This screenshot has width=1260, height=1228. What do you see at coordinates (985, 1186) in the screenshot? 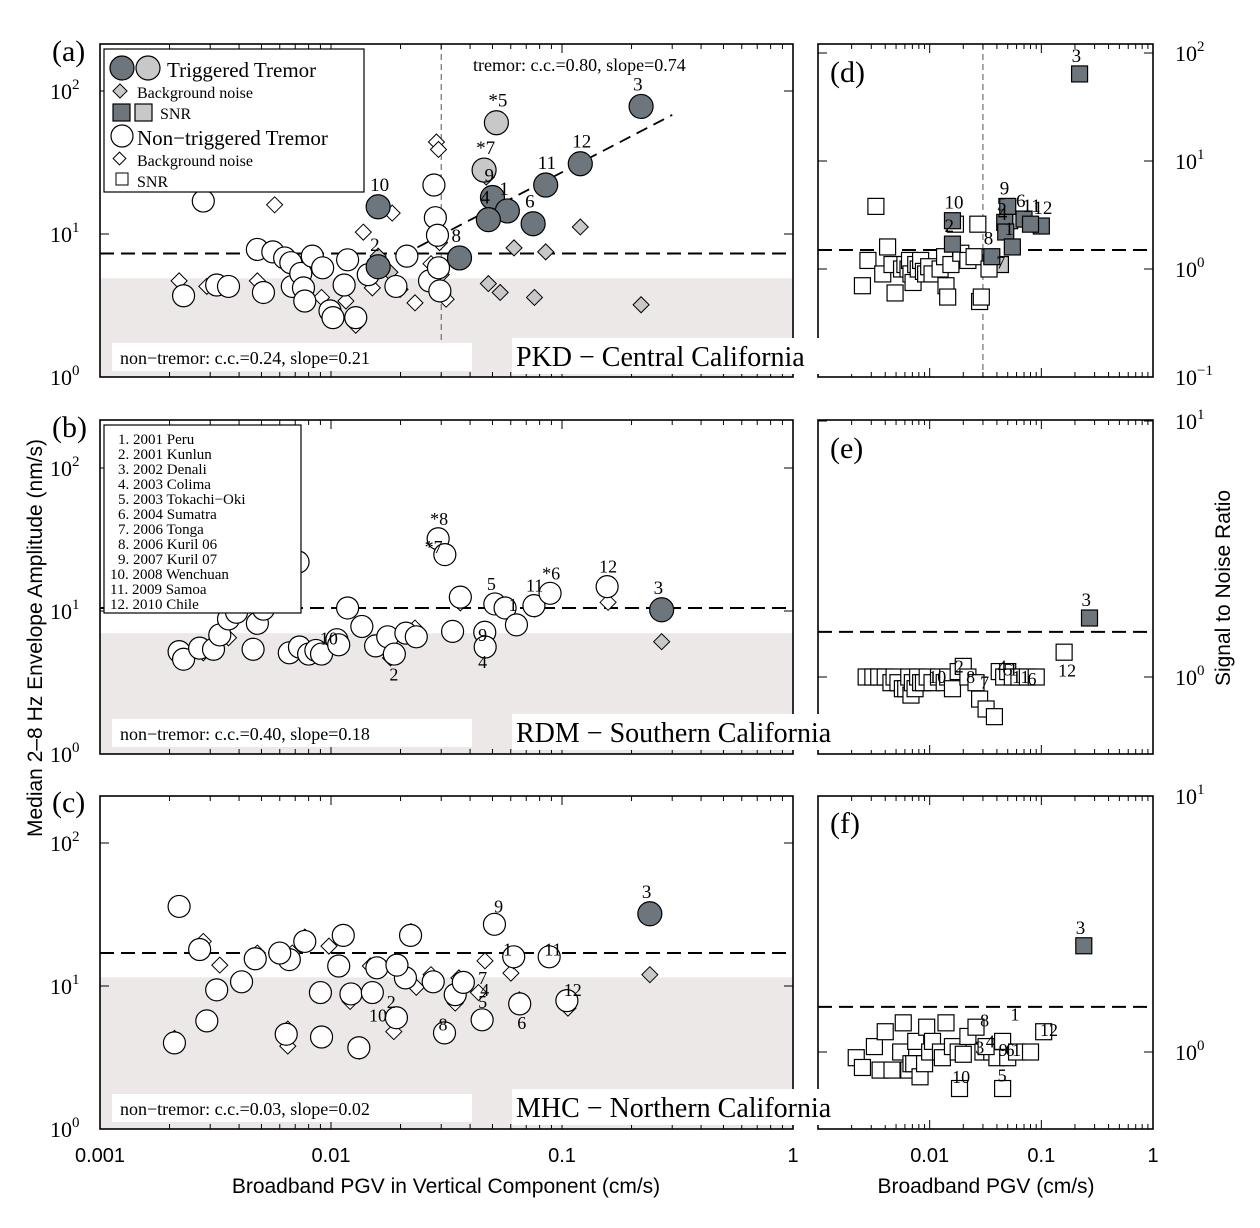
I see `x-axis-right-title: Broadband PGV (cm/s)` at bounding box center [985, 1186].